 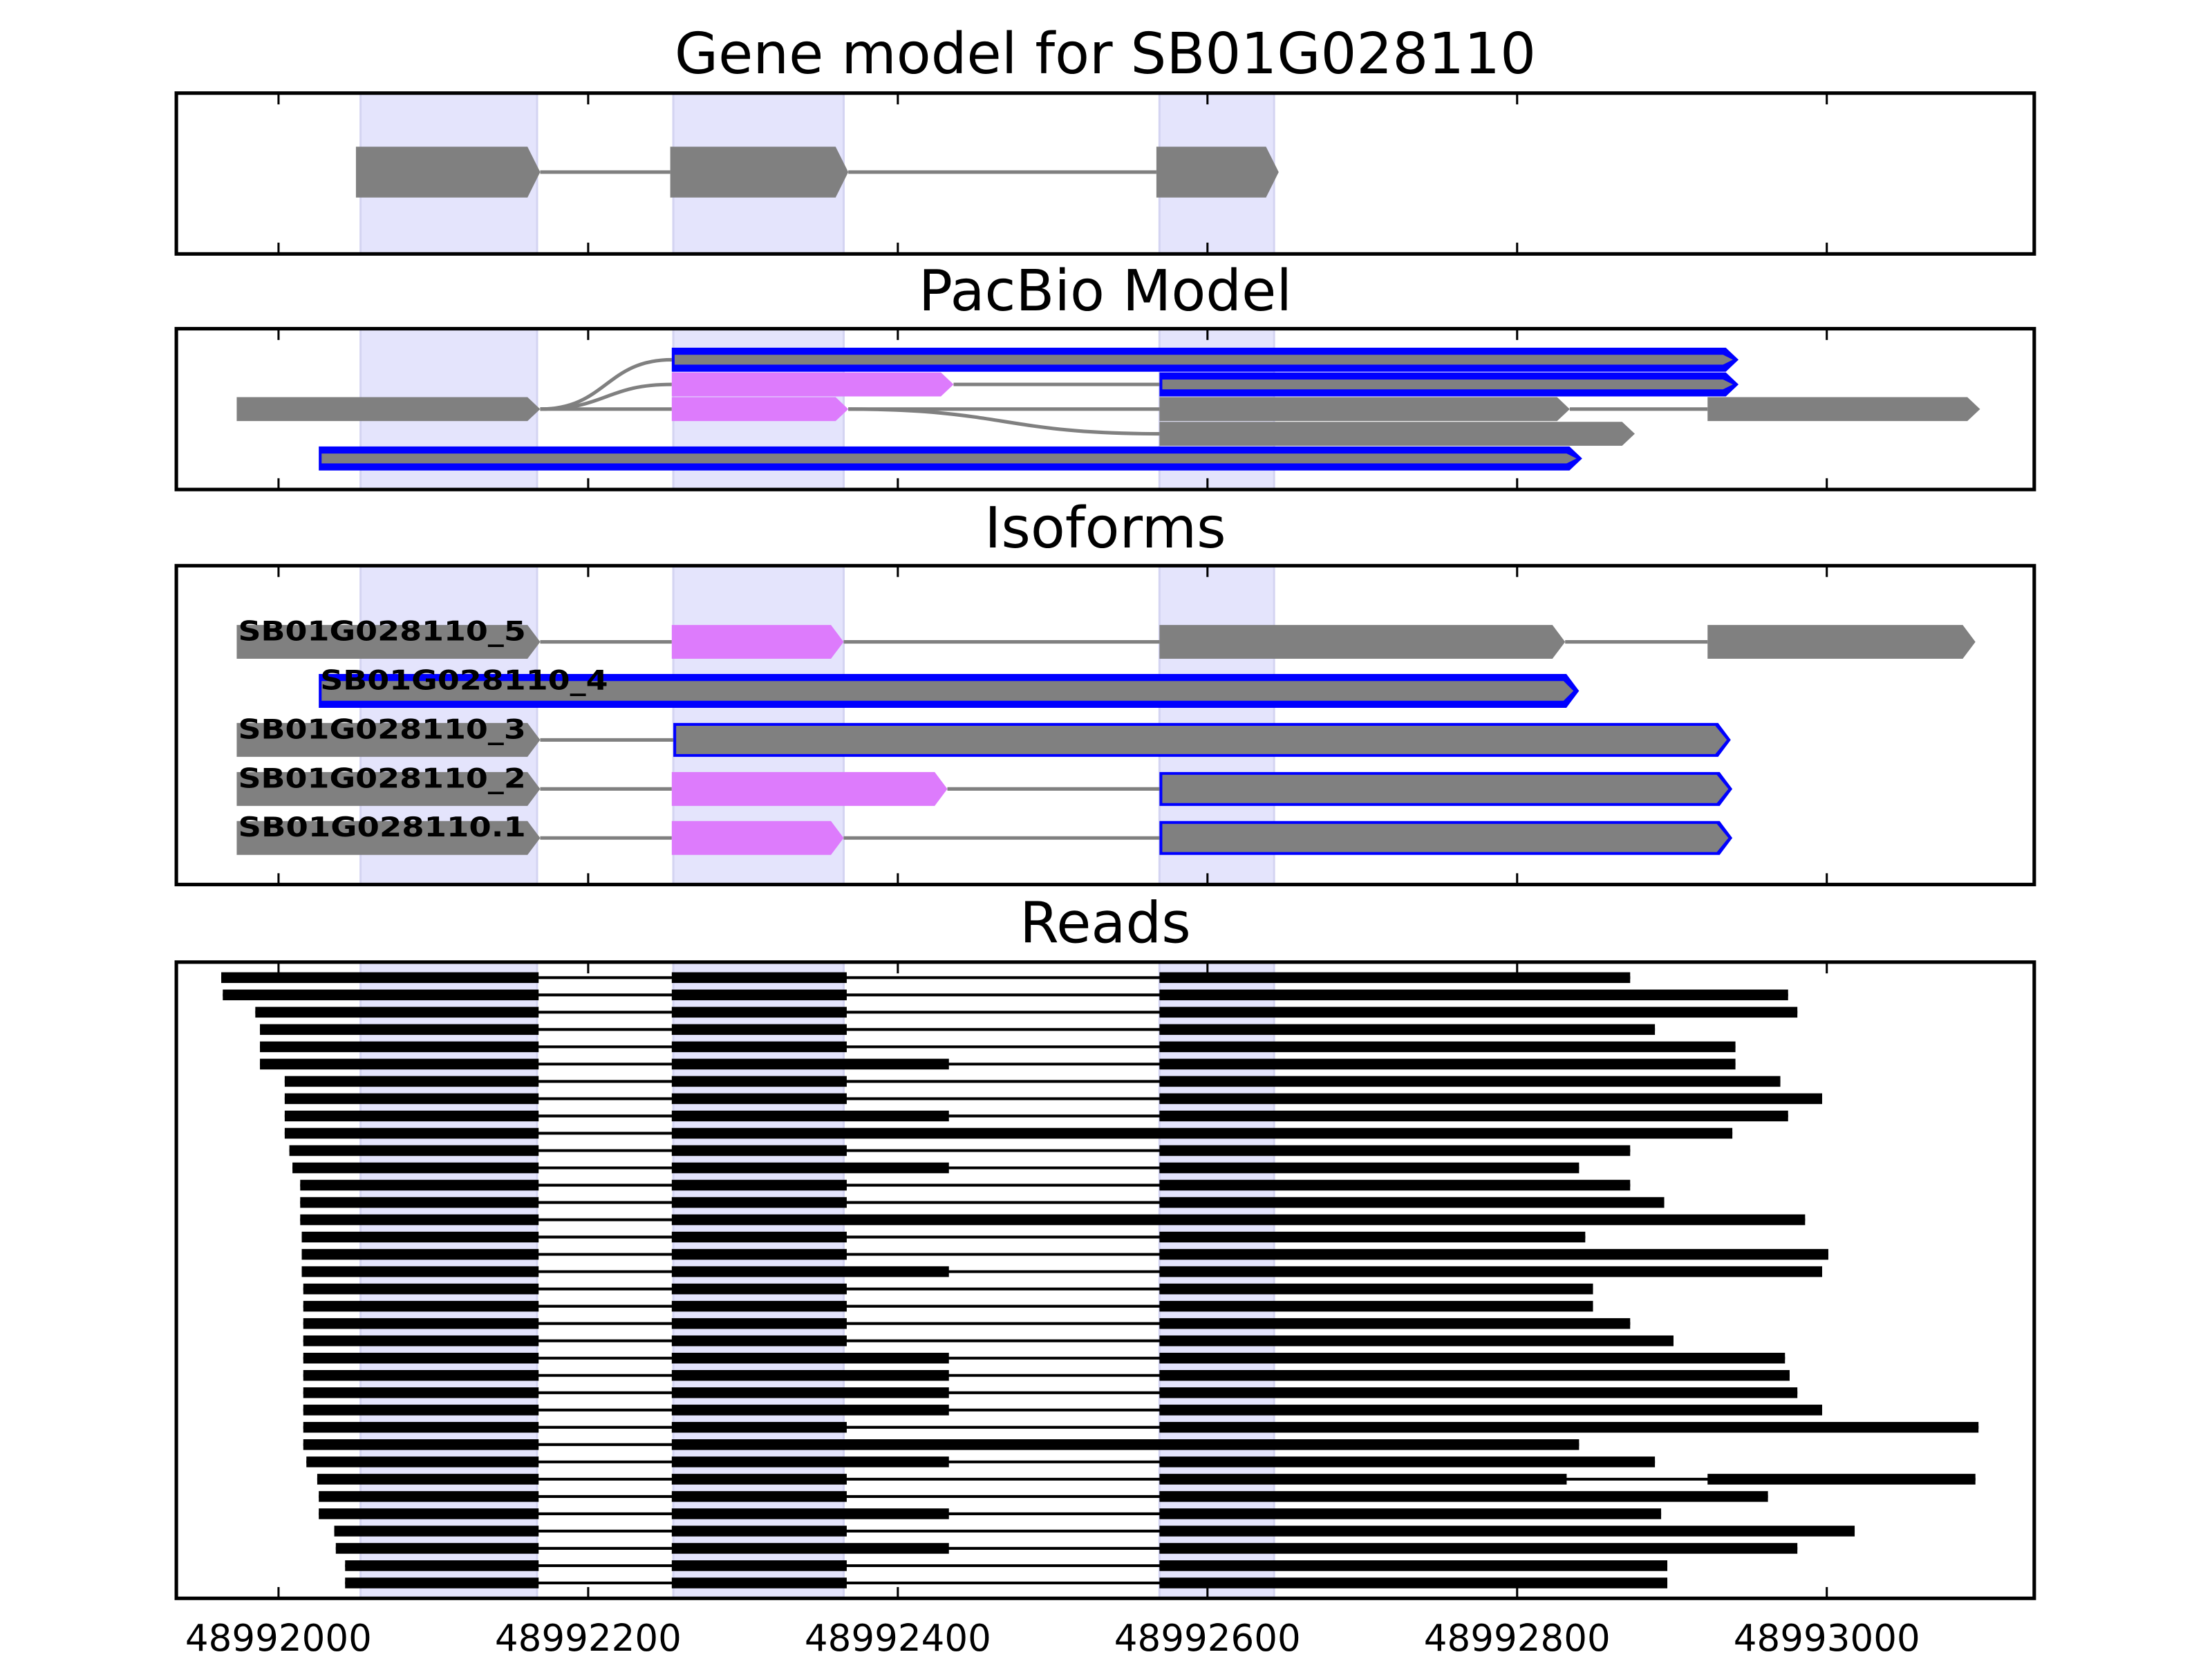 What do you see at coordinates (985, 784) in the screenshot?
I see `isoform-row: SB01G028110_2` at bounding box center [985, 784].